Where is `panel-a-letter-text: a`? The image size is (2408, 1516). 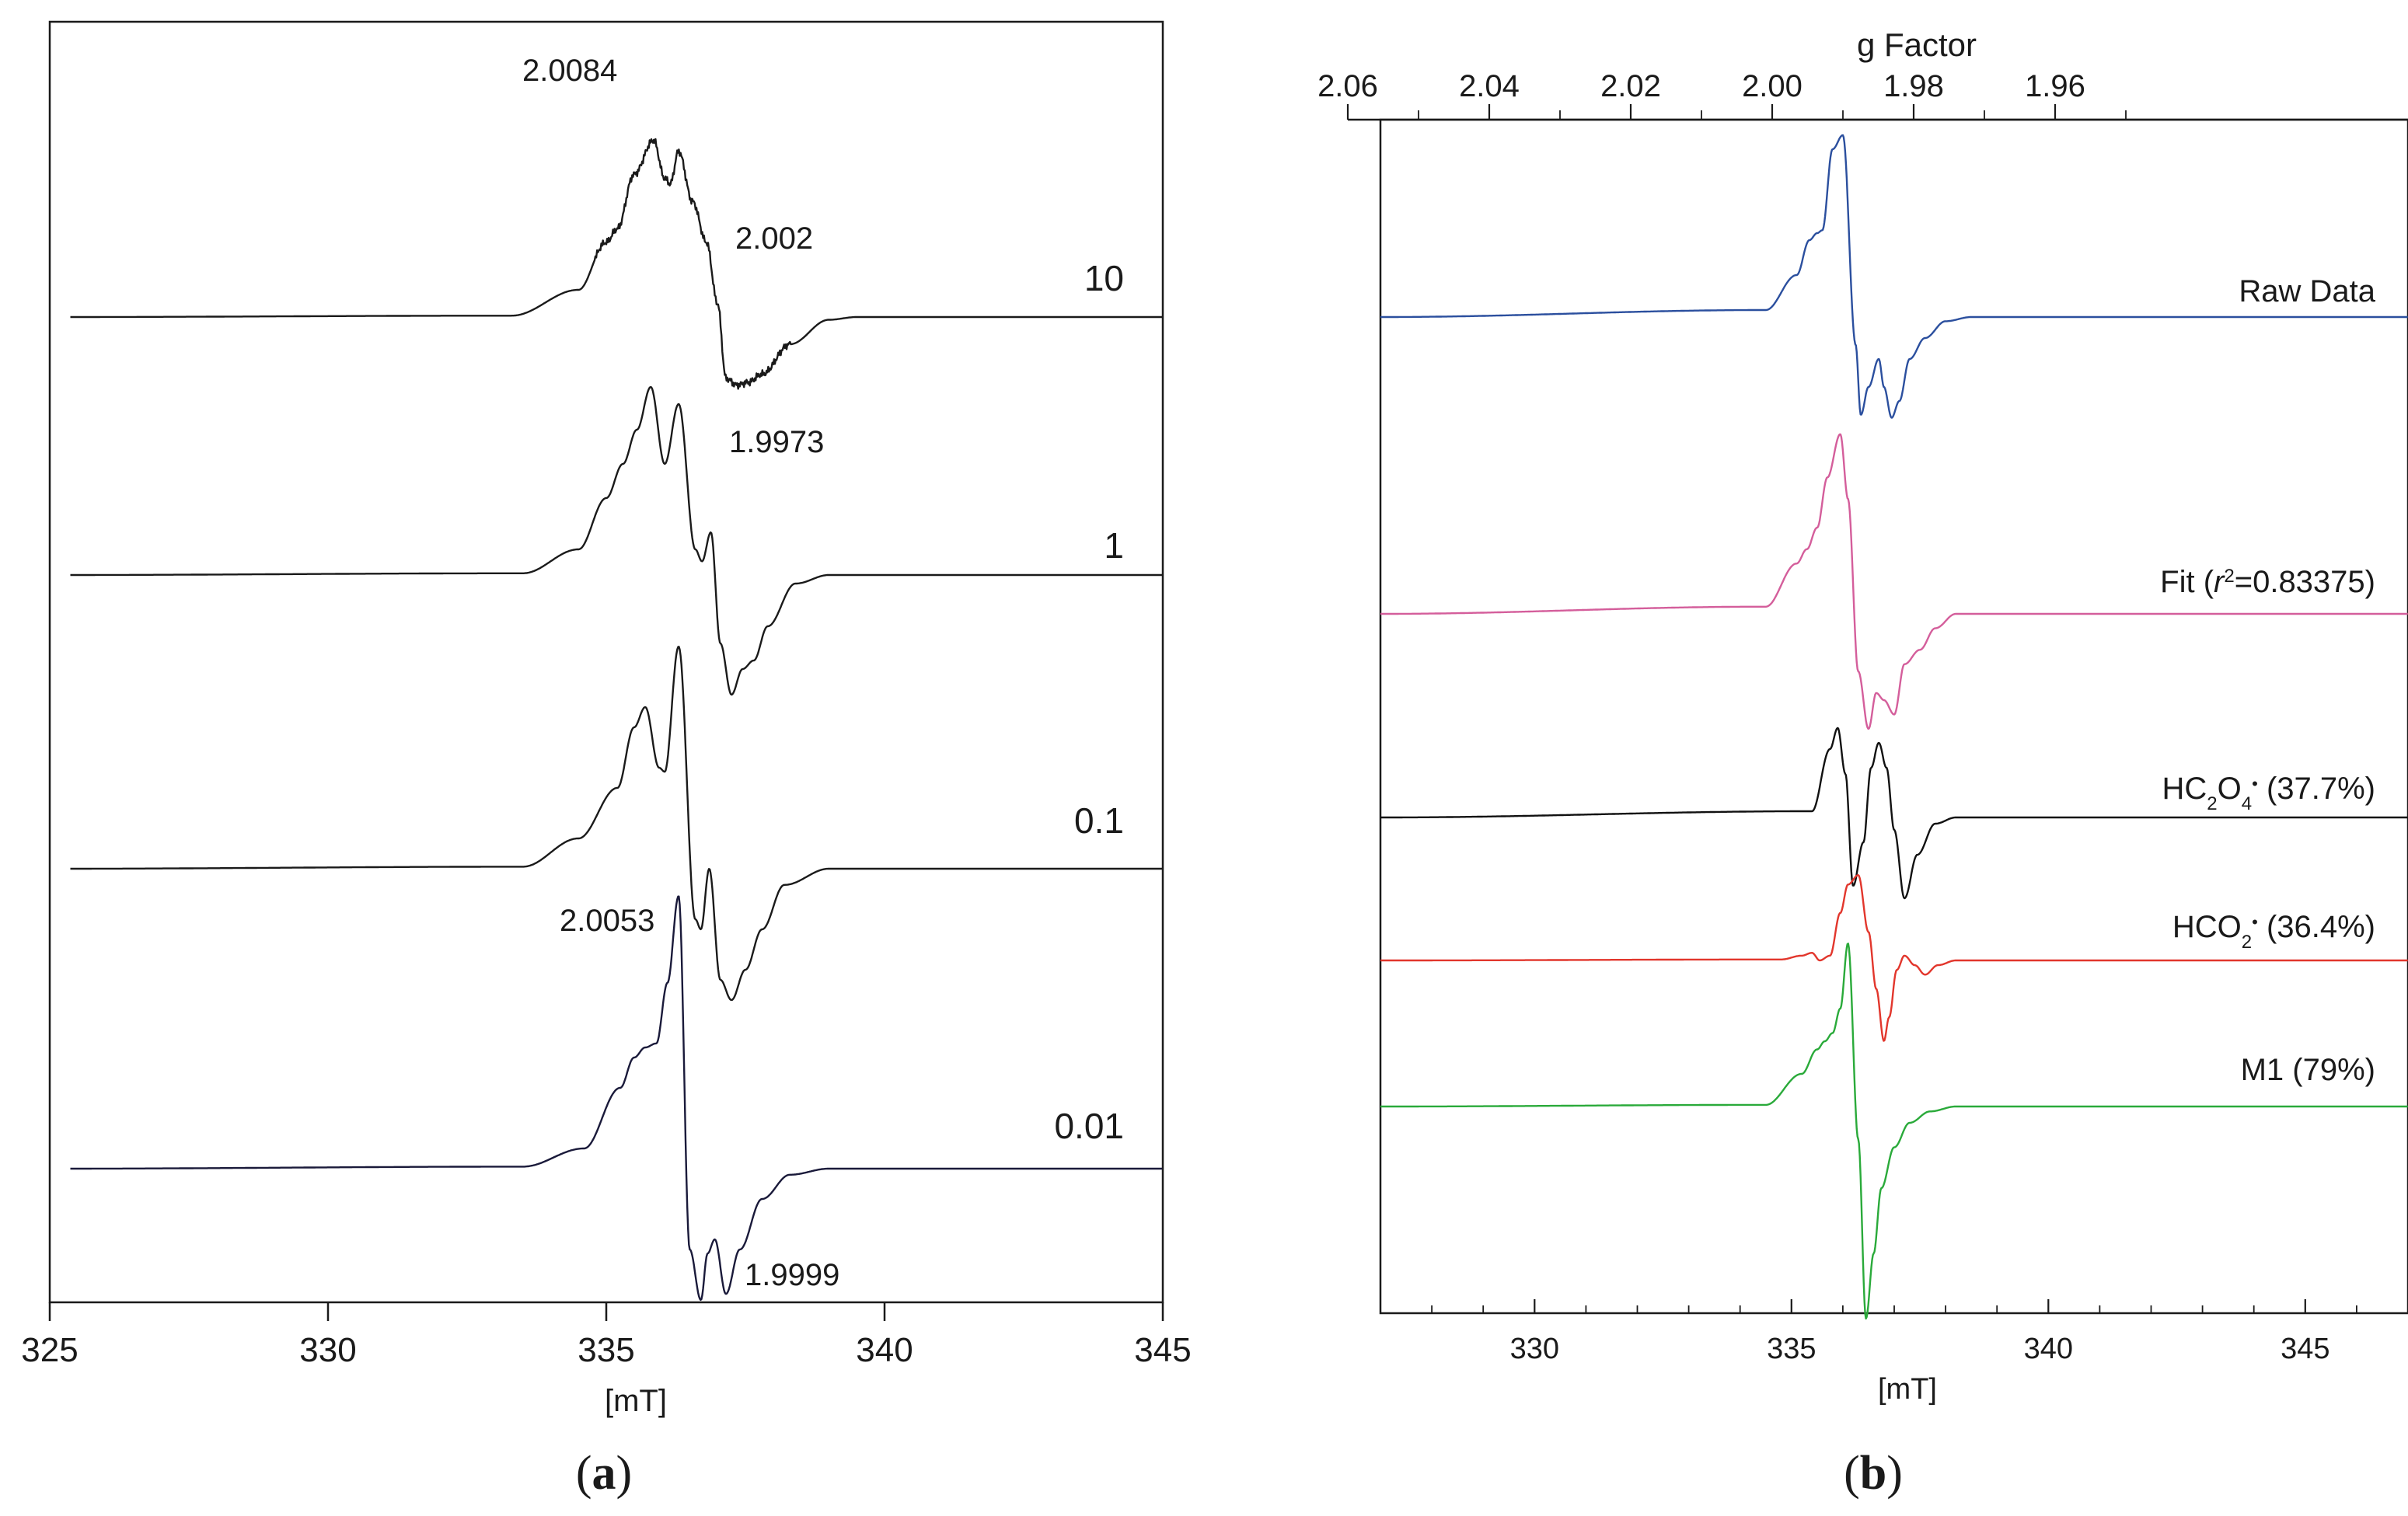
panel-a-letter-text: a is located at coordinates (604, 1473).